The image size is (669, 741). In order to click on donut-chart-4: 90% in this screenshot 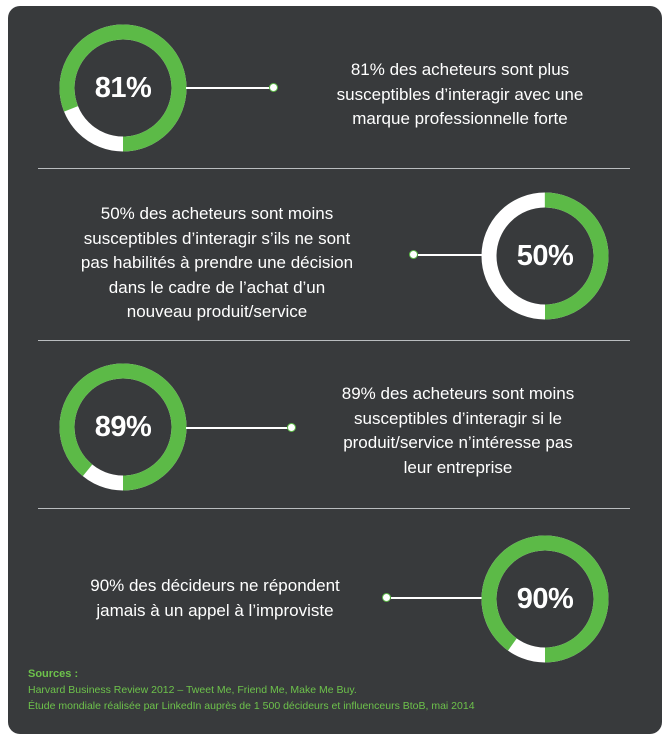, I will do `click(545, 599)`.